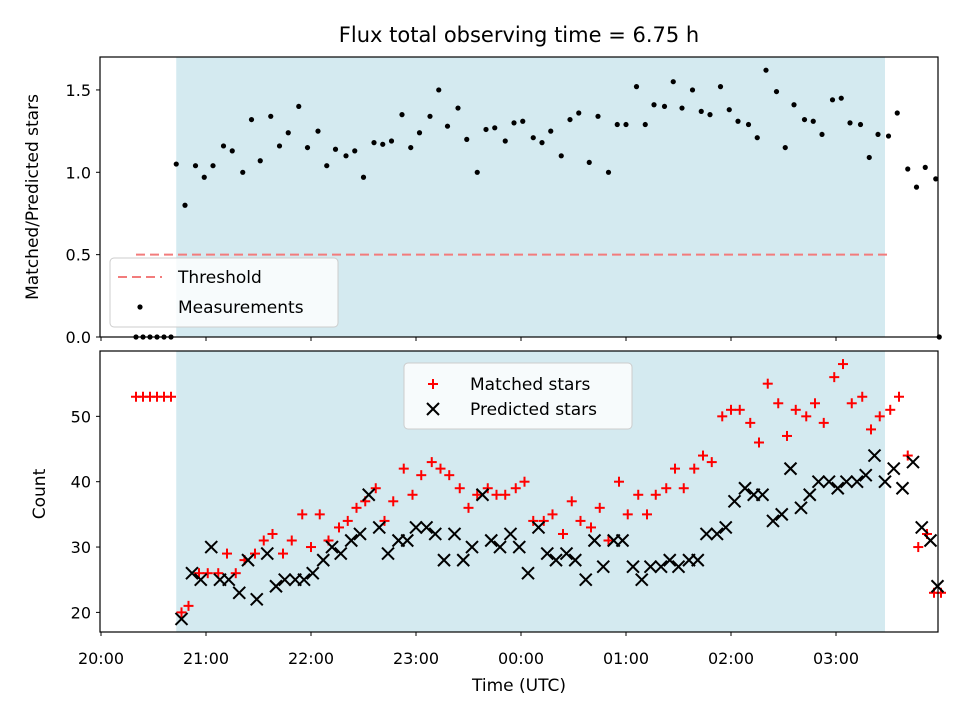  What do you see at coordinates (468, 339) in the screenshot?
I see `top-x-ticks` at bounding box center [468, 339].